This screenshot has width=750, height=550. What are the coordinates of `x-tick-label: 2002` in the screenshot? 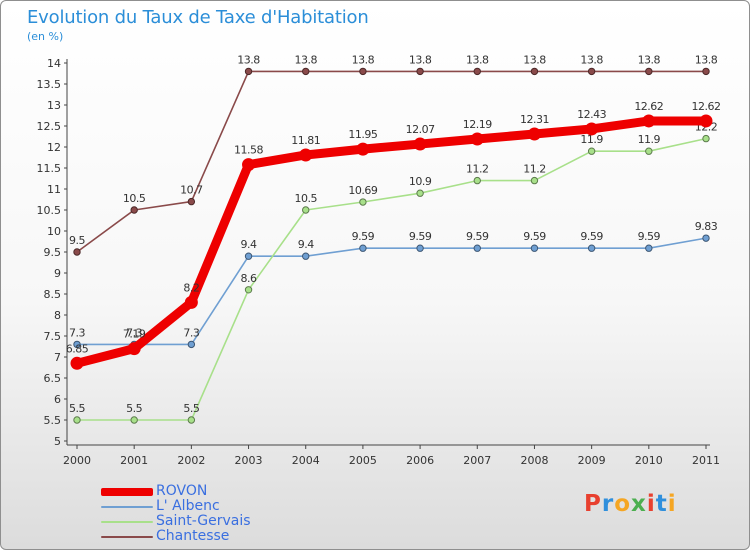 It's located at (191, 460).